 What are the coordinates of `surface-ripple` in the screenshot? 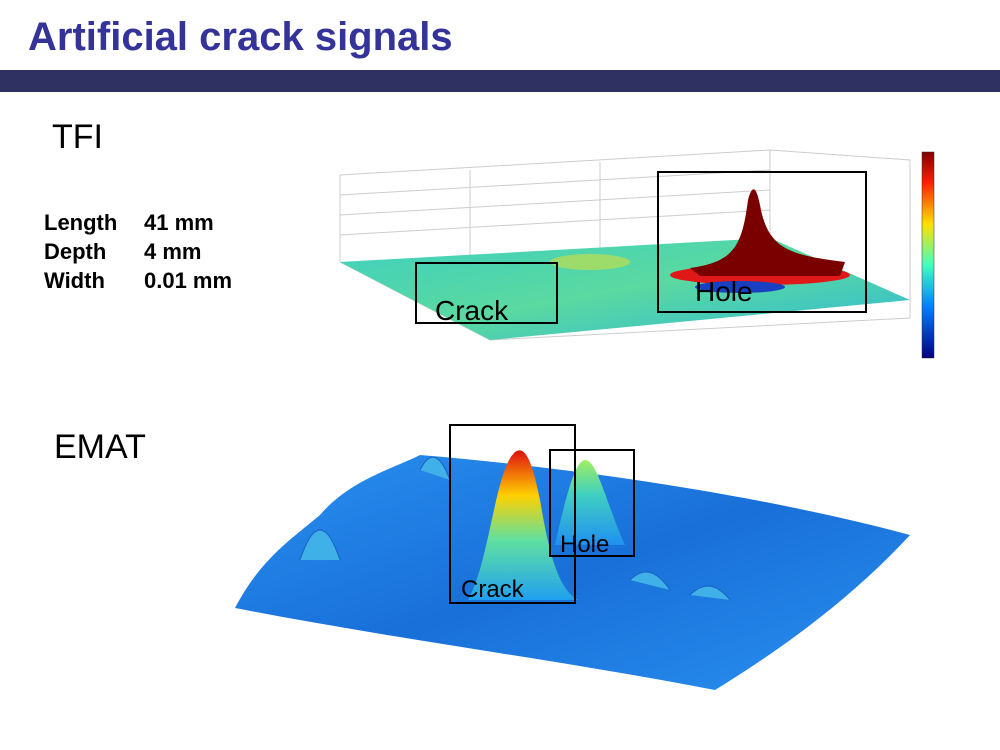 It's located at (515, 528).